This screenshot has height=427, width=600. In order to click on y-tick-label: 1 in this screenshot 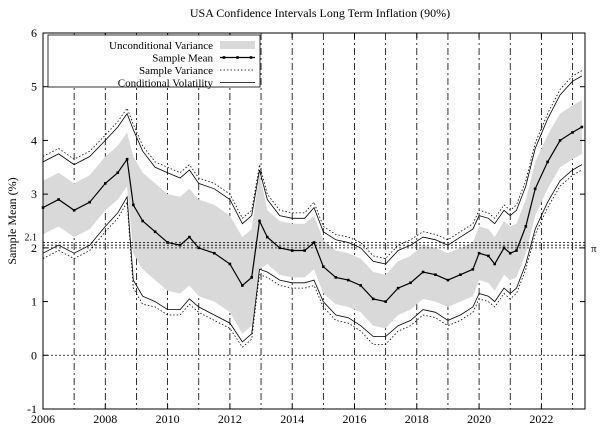, I will do `click(34, 302)`.